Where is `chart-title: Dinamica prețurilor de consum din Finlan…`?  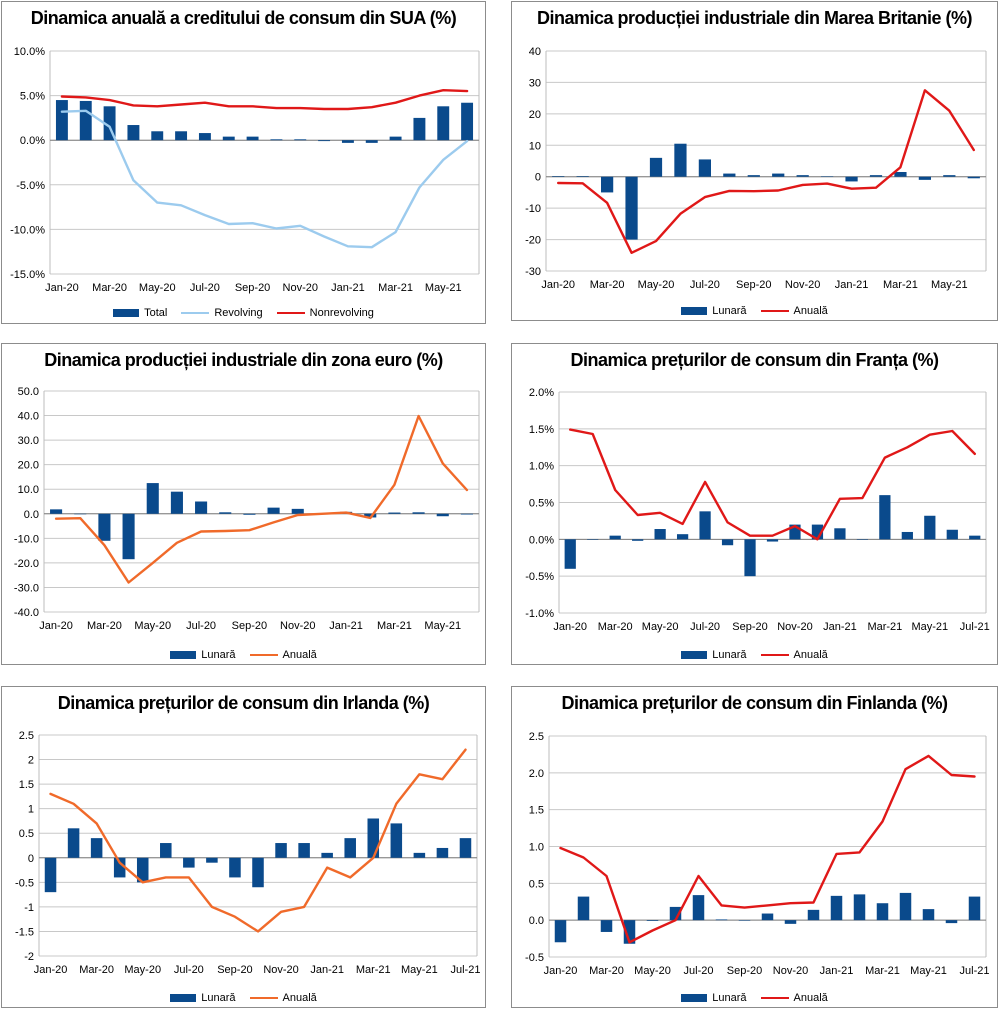
chart-title: Dinamica prețurilor de consum din Finlan… is located at coordinates (754, 703).